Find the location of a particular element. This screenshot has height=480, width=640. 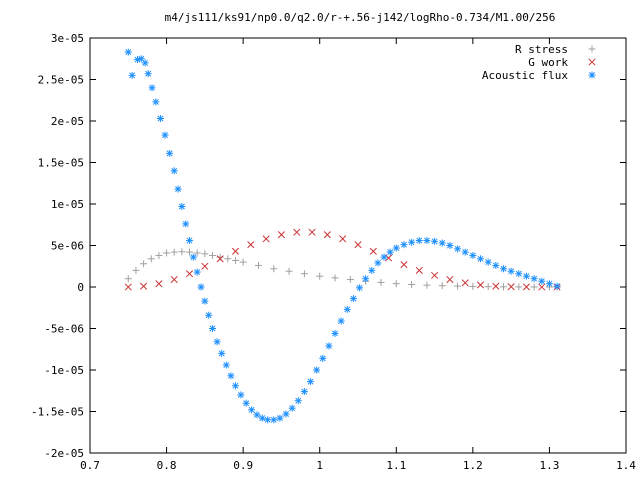

y-tick-label: -5e-06 is located at coordinates (64, 329).